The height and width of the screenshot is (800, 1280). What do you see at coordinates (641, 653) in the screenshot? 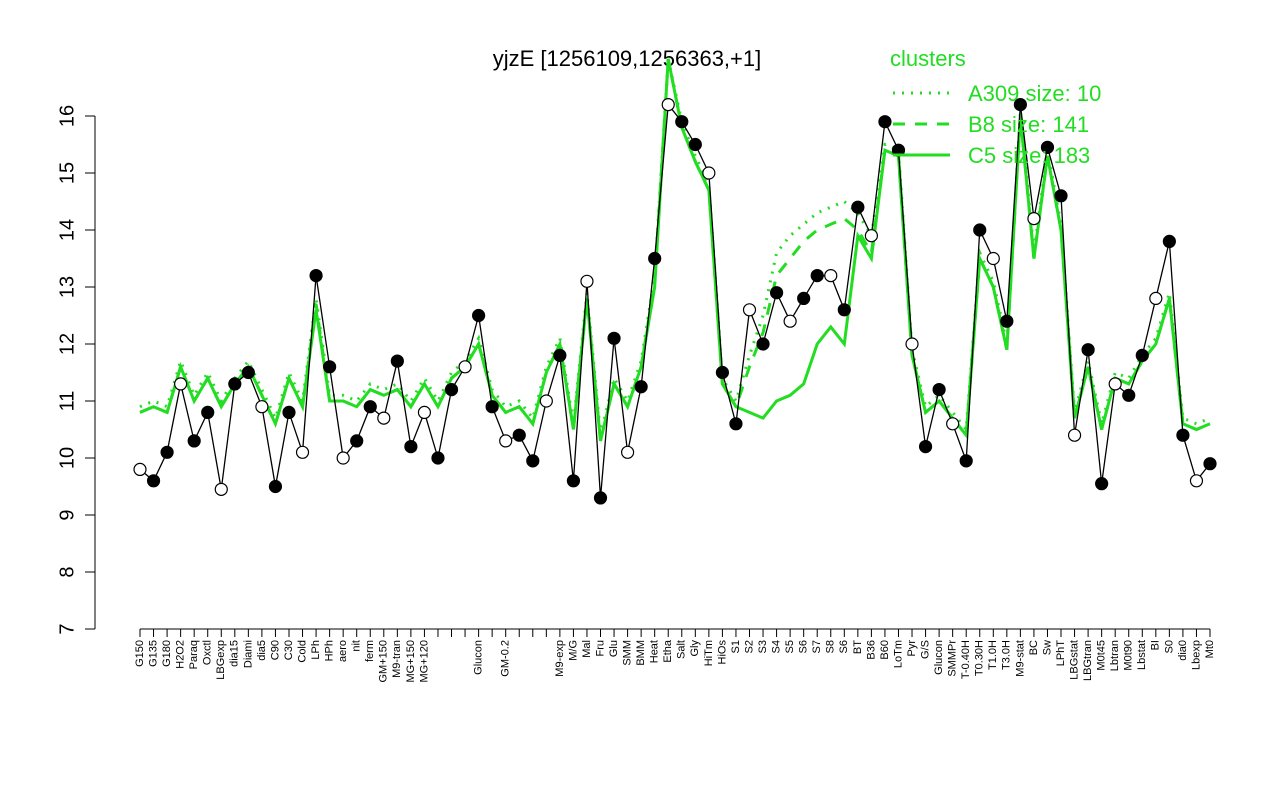
I see `x-tick-label: BMM` at bounding box center [641, 653].